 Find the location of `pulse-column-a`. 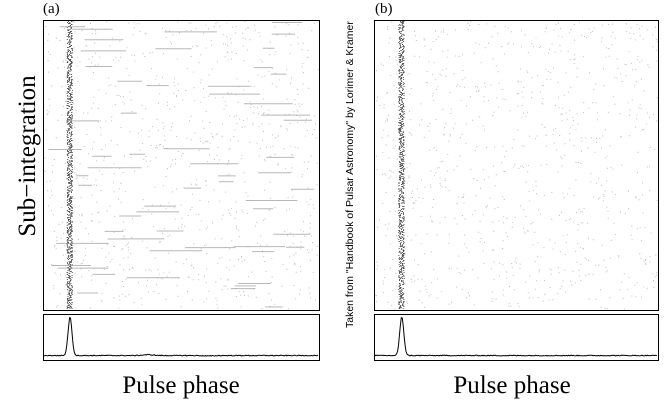

pulse-column-a is located at coordinates (69, 165).